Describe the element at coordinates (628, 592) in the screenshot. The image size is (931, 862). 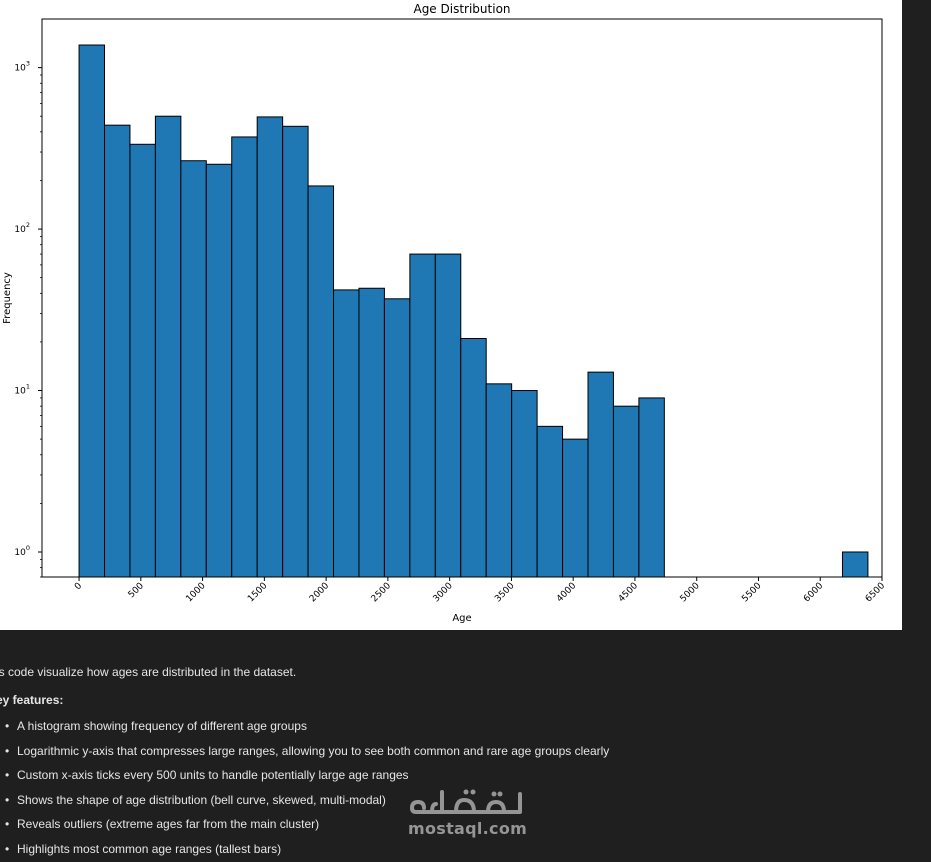
I see `x-tick-label: 4500` at that location.